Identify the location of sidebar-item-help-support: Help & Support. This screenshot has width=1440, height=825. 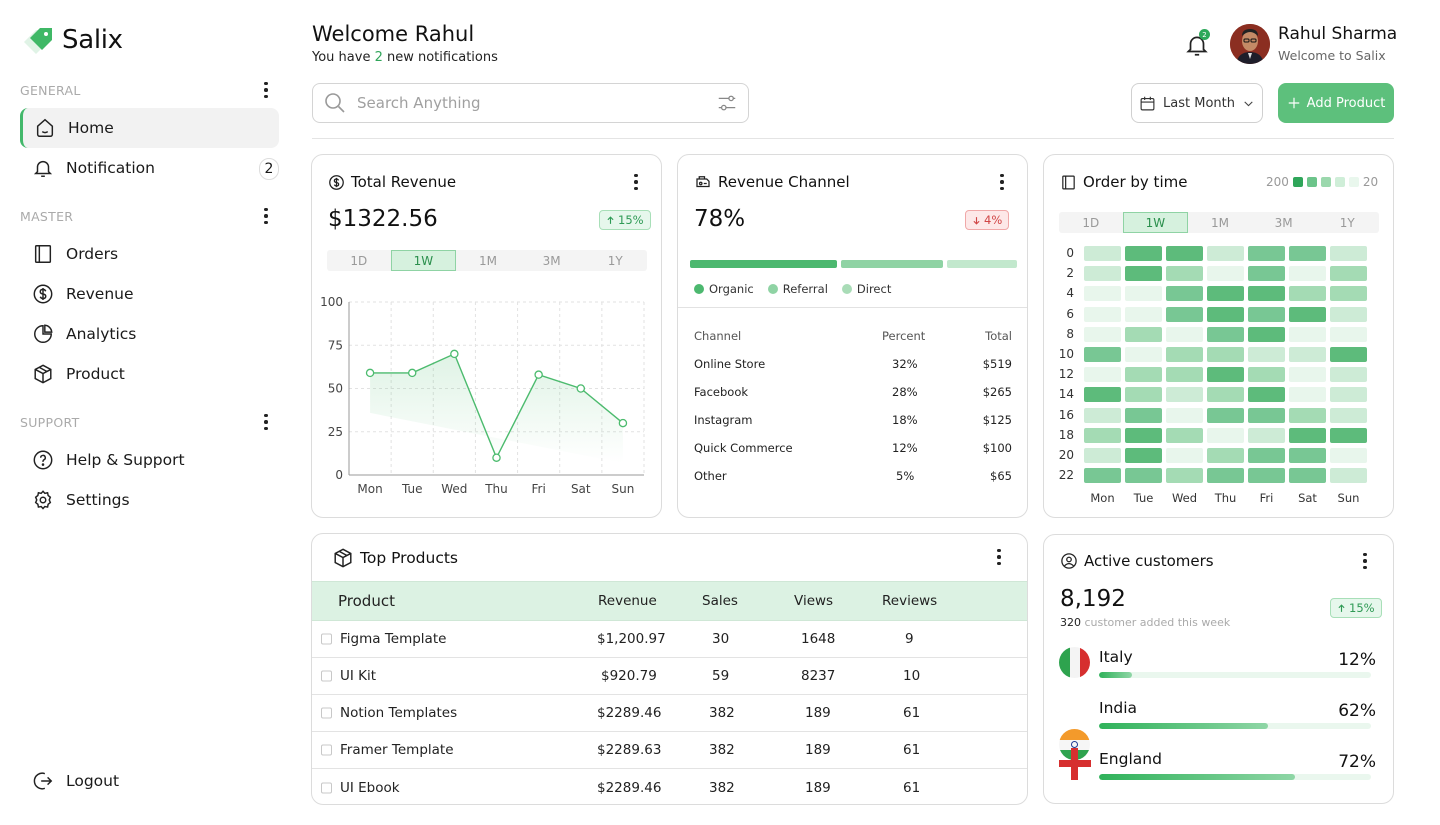
(149, 460).